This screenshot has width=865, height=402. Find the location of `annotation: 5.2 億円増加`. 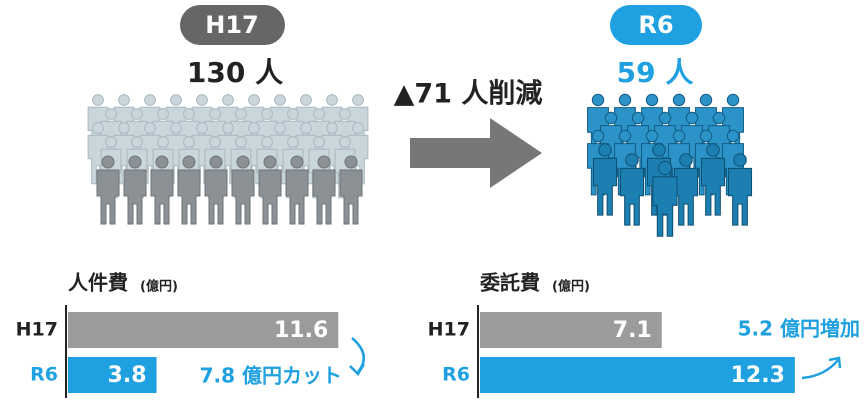

annotation: 5.2 億円増加 is located at coordinates (799, 329).